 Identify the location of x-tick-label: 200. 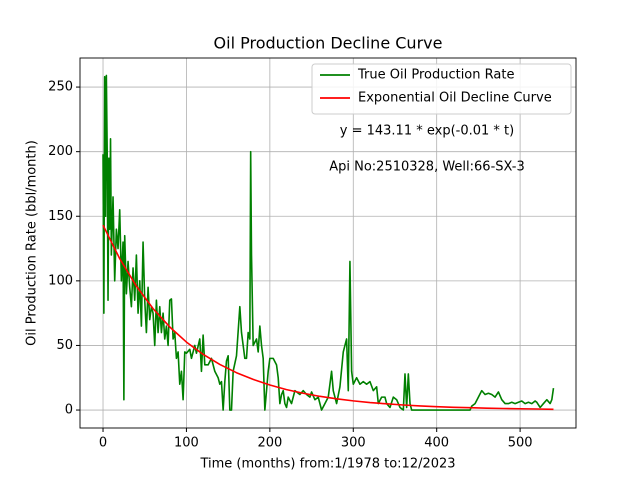
(269, 443).